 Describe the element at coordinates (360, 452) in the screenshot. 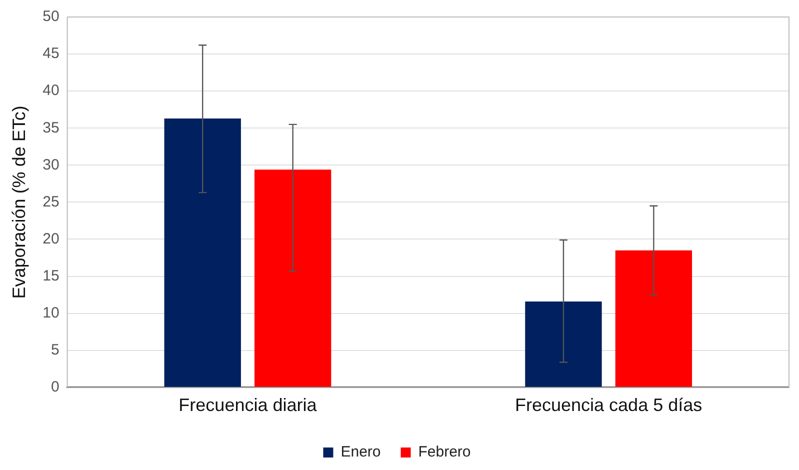

I see `legend-label: Enero` at that location.